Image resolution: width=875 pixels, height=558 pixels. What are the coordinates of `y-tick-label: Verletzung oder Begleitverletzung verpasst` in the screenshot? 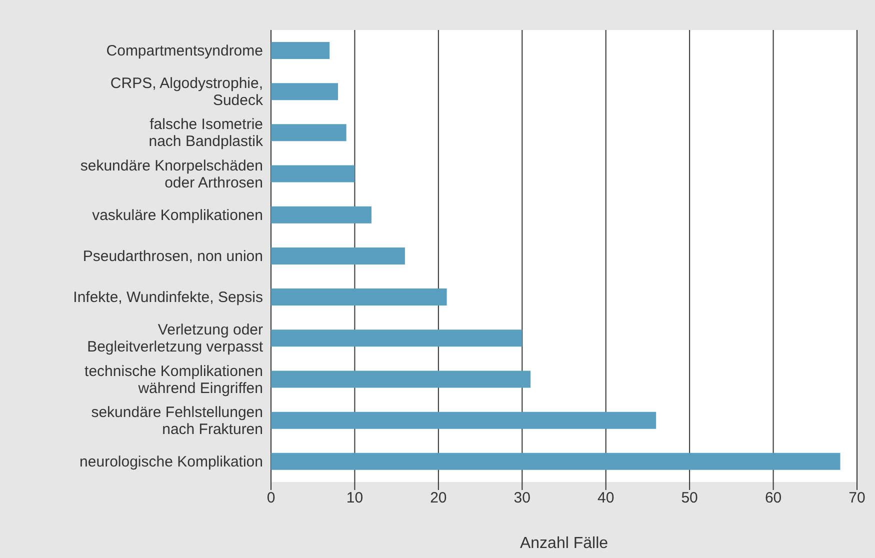 It's located at (175, 338).